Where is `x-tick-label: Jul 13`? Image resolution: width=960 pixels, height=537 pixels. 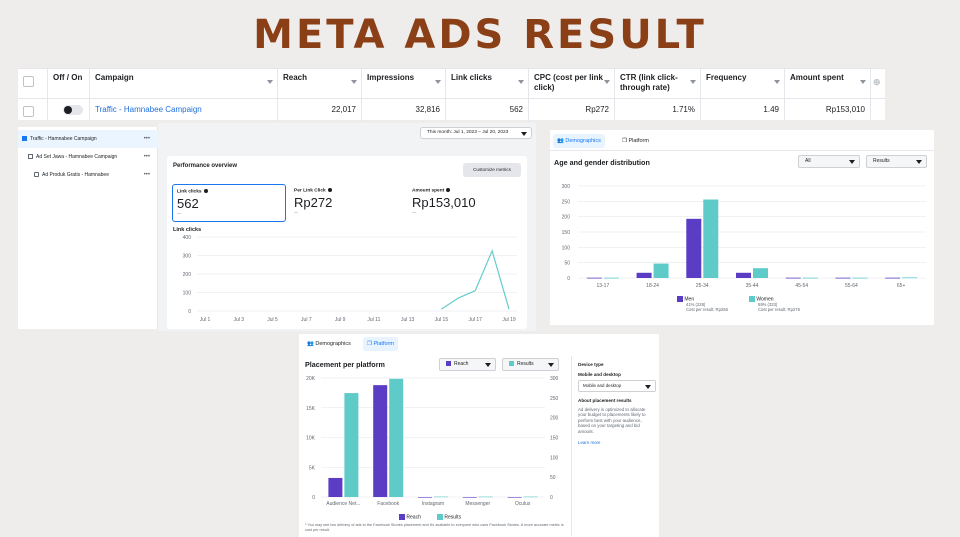
x-tick-label: Jul 13 is located at coordinates (408, 320).